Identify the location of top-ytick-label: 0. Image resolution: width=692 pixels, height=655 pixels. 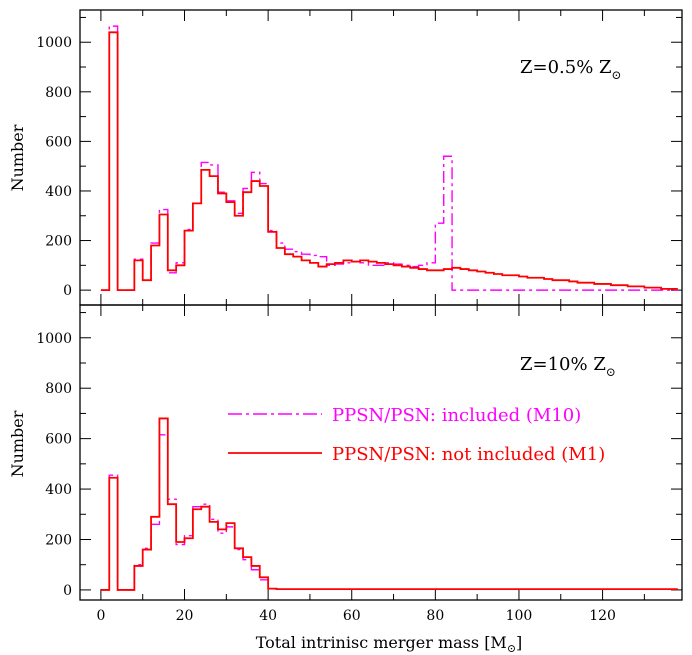
(67, 291).